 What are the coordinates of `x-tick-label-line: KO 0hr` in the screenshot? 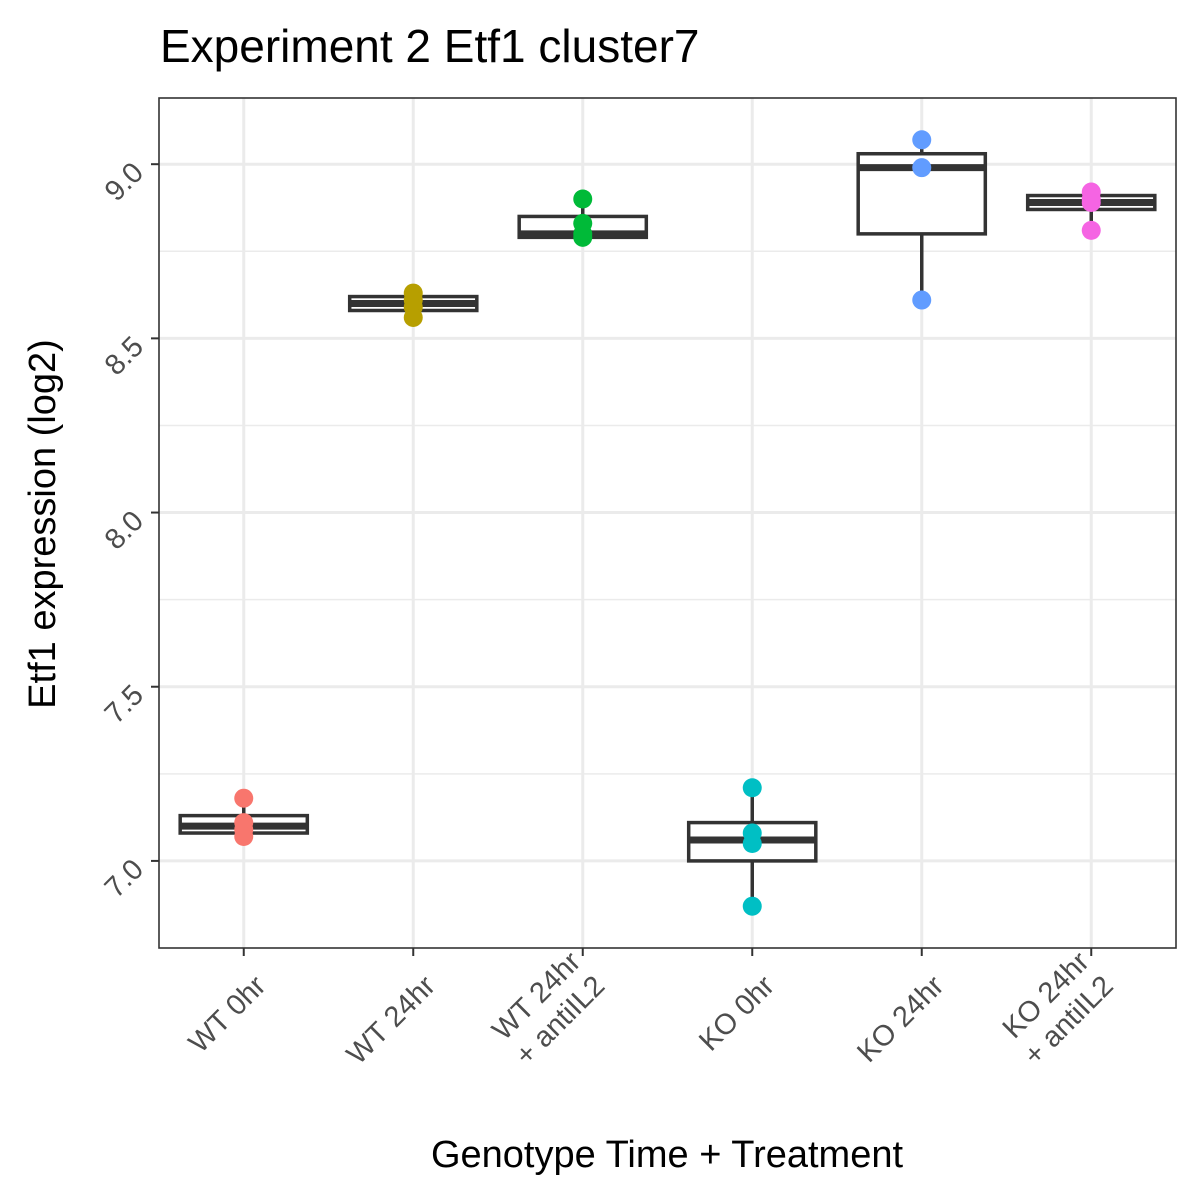 It's located at (737, 1014).